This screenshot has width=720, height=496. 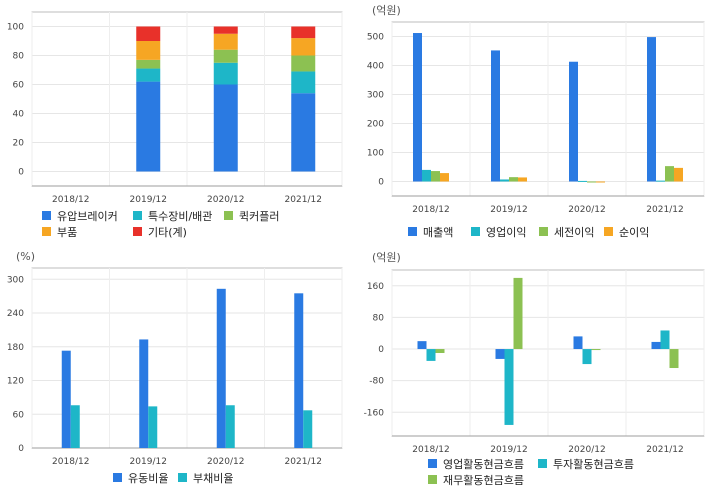 I want to click on y-tick-label: 500, so click(x=375, y=38).